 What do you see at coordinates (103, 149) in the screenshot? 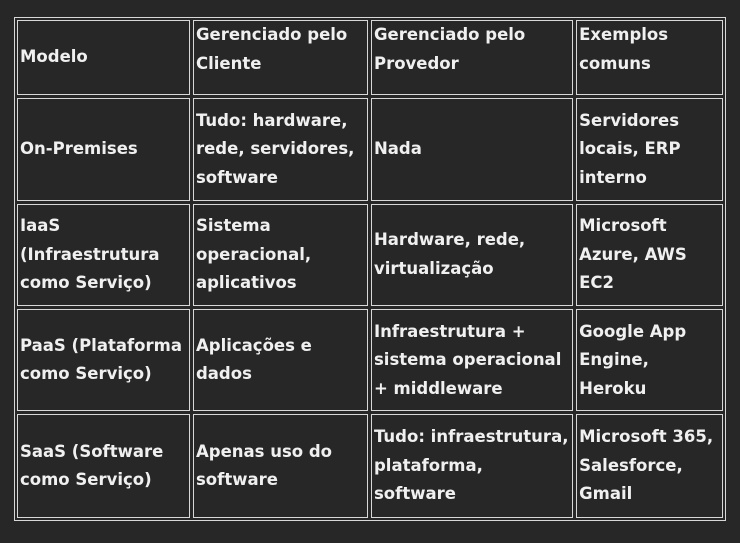
I see `table-cell: On-Premises` at bounding box center [103, 149].